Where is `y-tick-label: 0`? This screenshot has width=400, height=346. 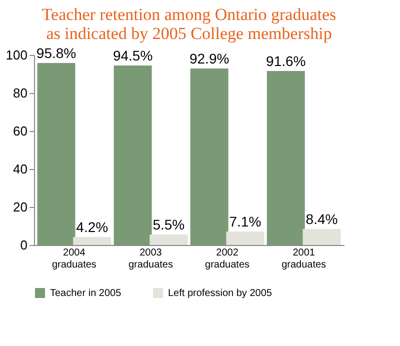 y-tick-label: 0 is located at coordinates (24, 245).